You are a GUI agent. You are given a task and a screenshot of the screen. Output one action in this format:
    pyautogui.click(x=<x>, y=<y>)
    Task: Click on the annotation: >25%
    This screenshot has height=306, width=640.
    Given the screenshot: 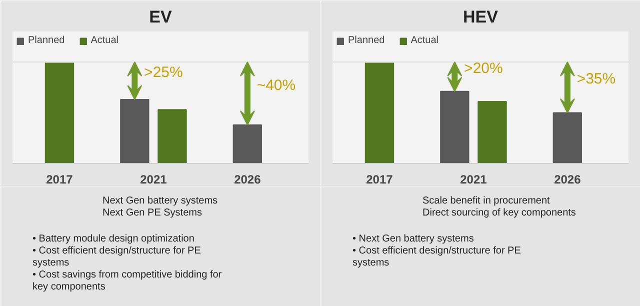 What is the action you would take?
    pyautogui.click(x=163, y=73)
    